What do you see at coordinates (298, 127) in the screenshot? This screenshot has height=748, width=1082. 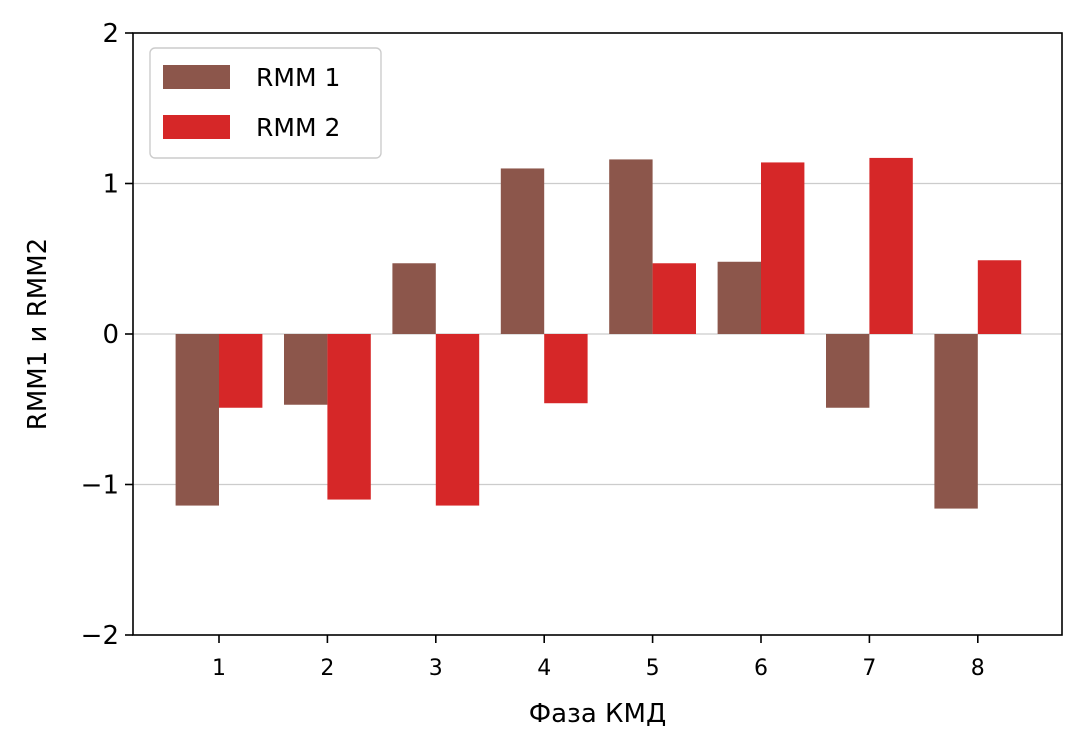 I see `legend-label-2: RMM 2` at bounding box center [298, 127].